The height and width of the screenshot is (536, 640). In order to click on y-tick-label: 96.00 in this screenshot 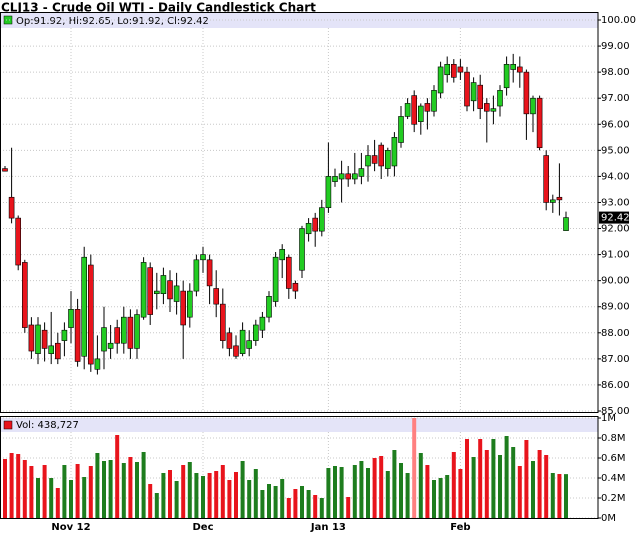, I will do `click(615, 124)`.